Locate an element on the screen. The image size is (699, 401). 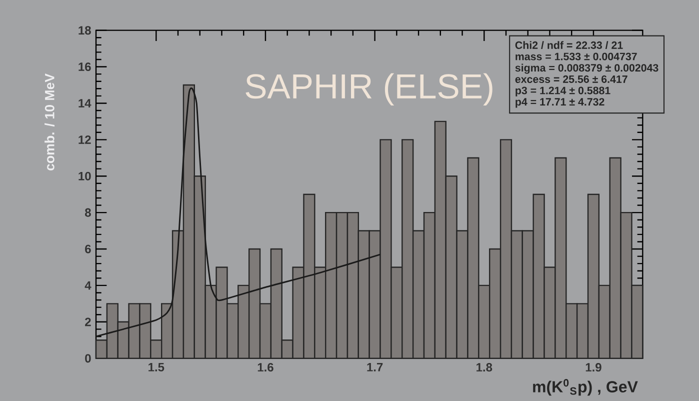
annotation: Chi2 / ndf = 22.33 / 21 is located at coordinates (569, 45).